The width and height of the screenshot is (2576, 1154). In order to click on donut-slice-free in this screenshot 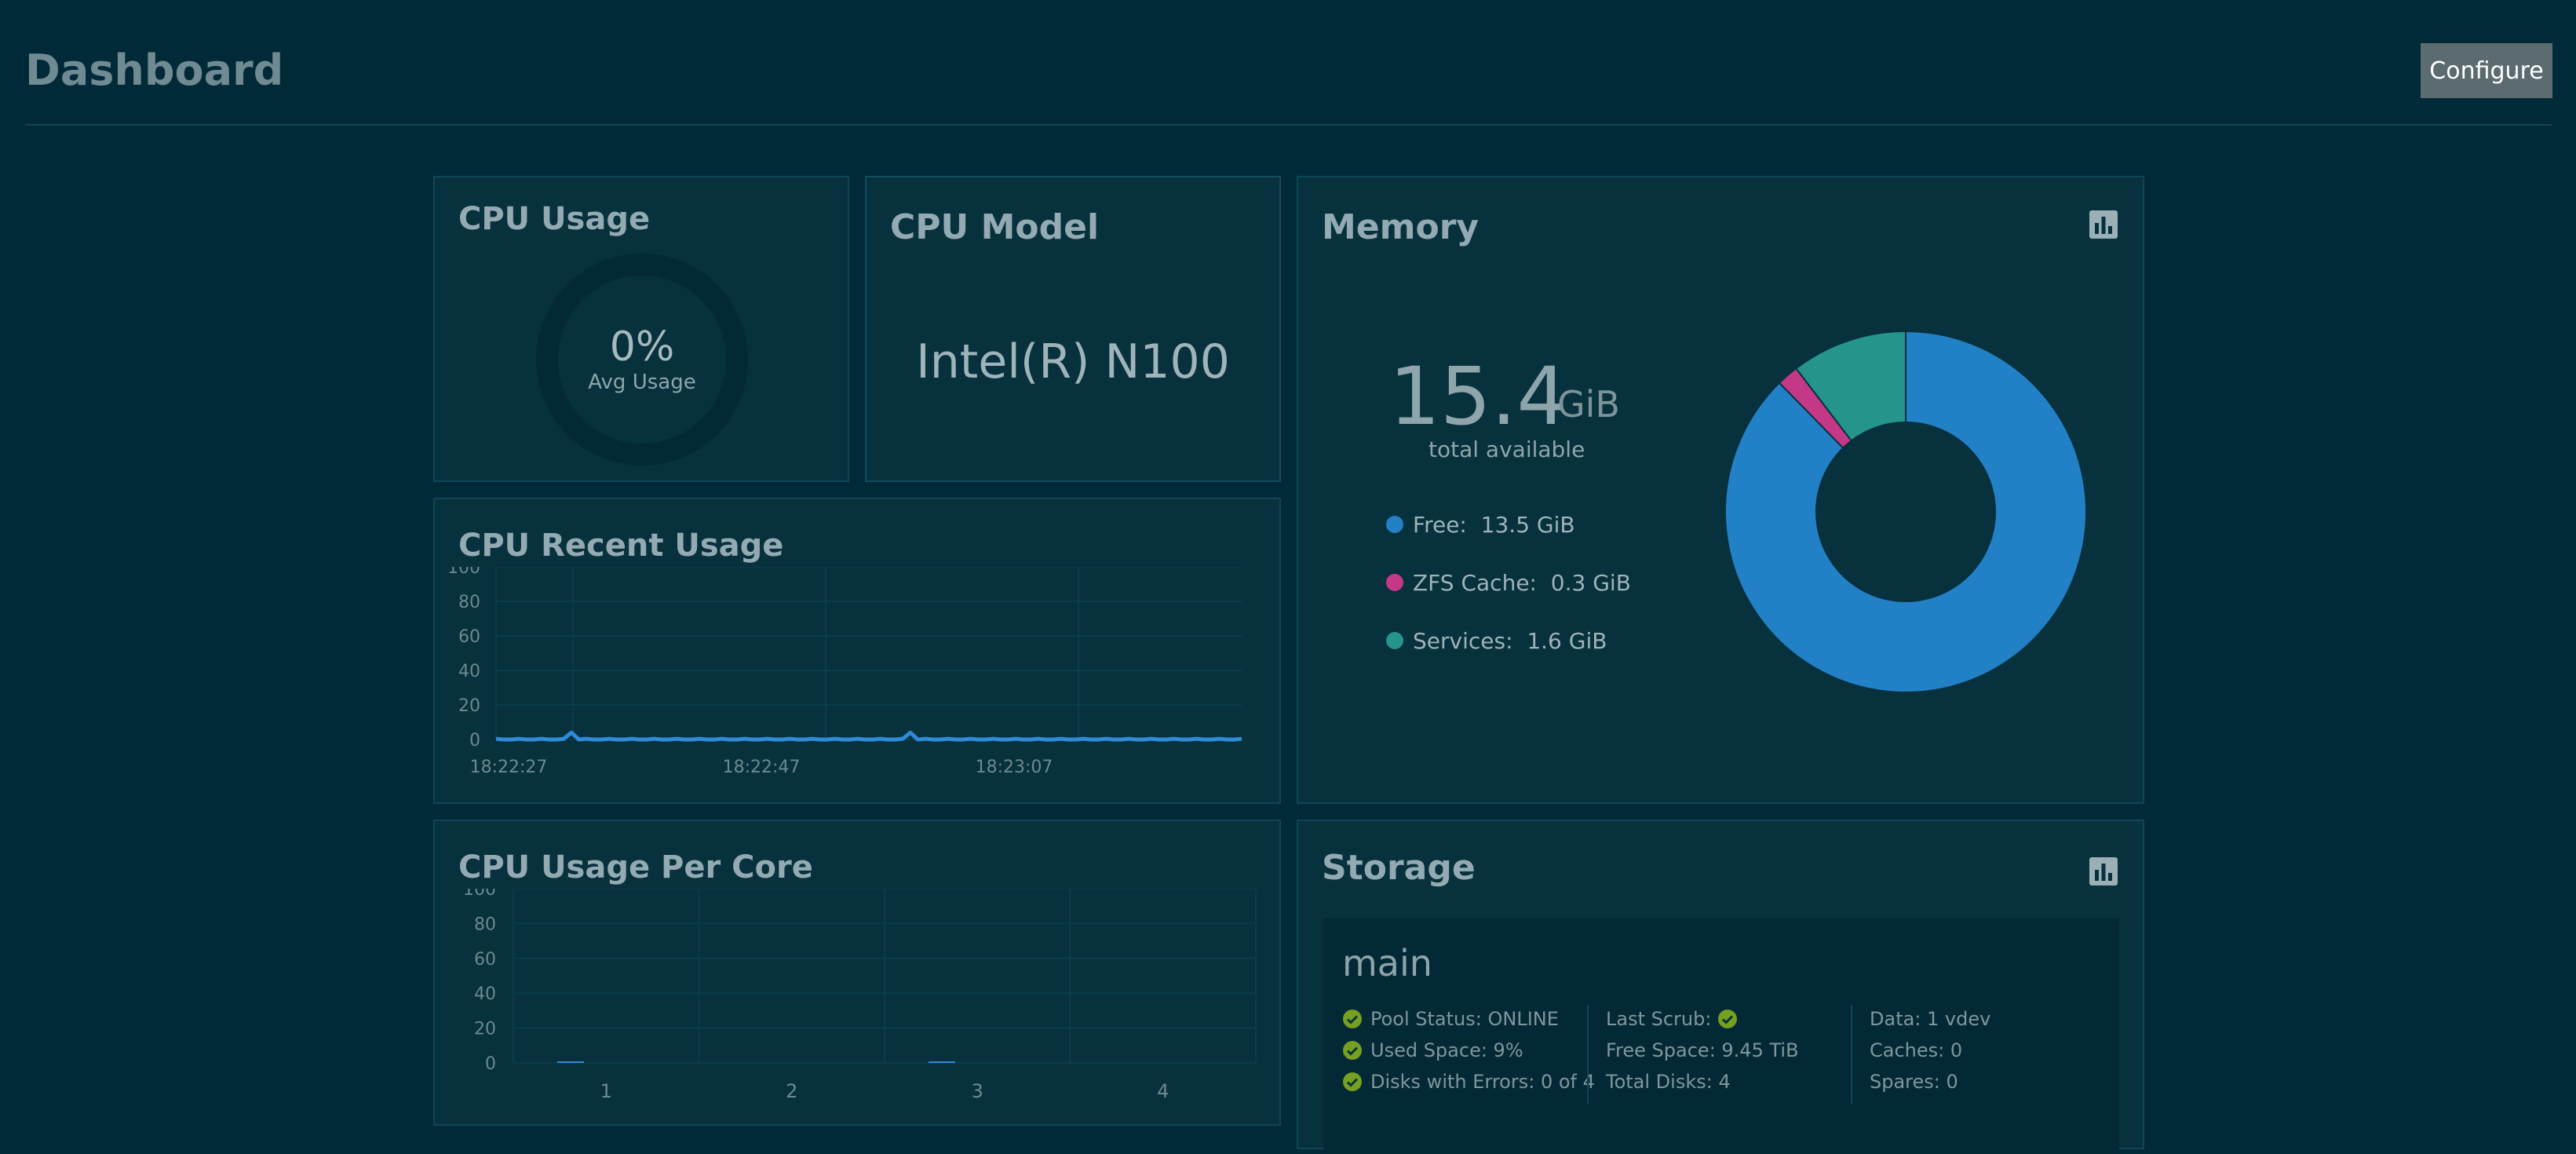, I will do `click(1905, 512)`.